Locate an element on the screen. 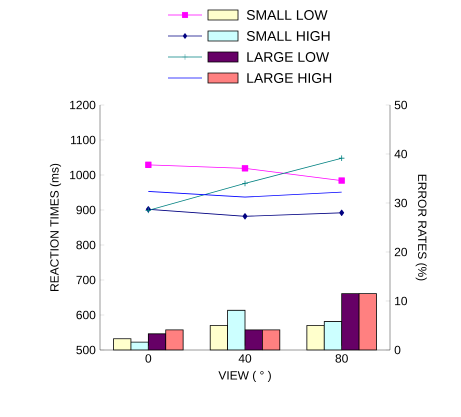 Image resolution: width=461 pixels, height=417 pixels. y-tick-label: 1200 is located at coordinates (83, 105).